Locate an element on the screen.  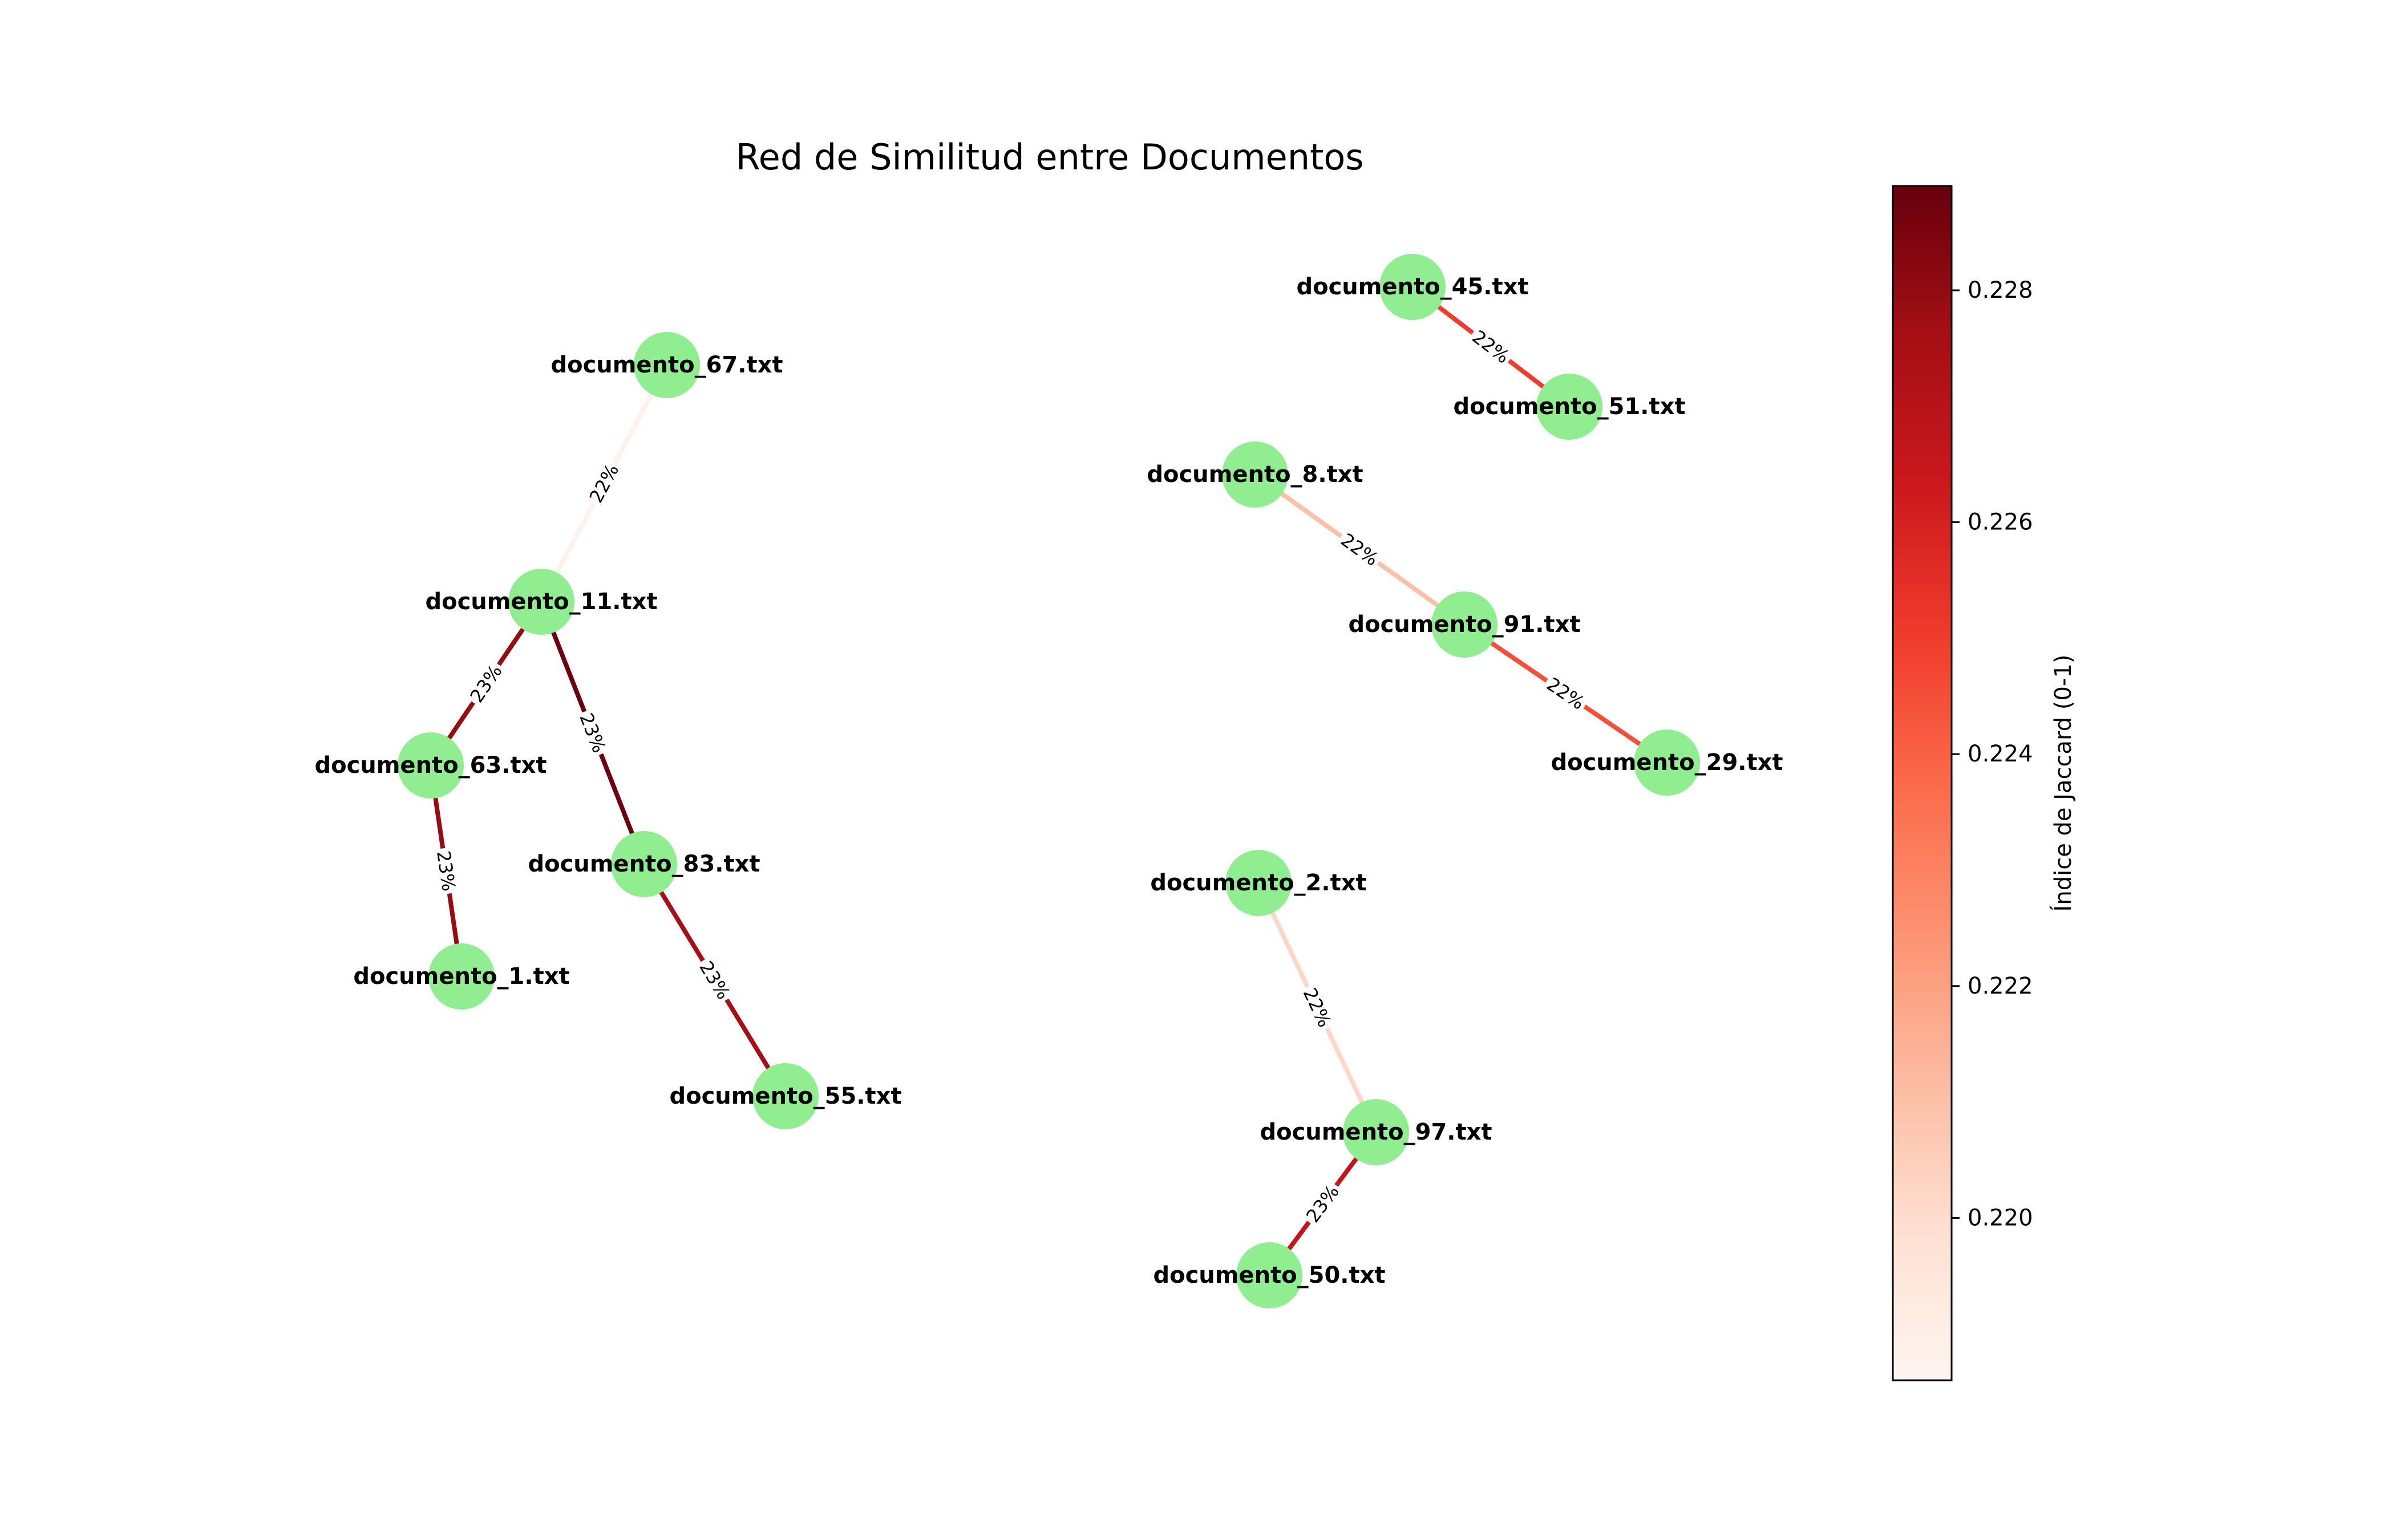
node-label: documento_51.txt is located at coordinates (1569, 407).